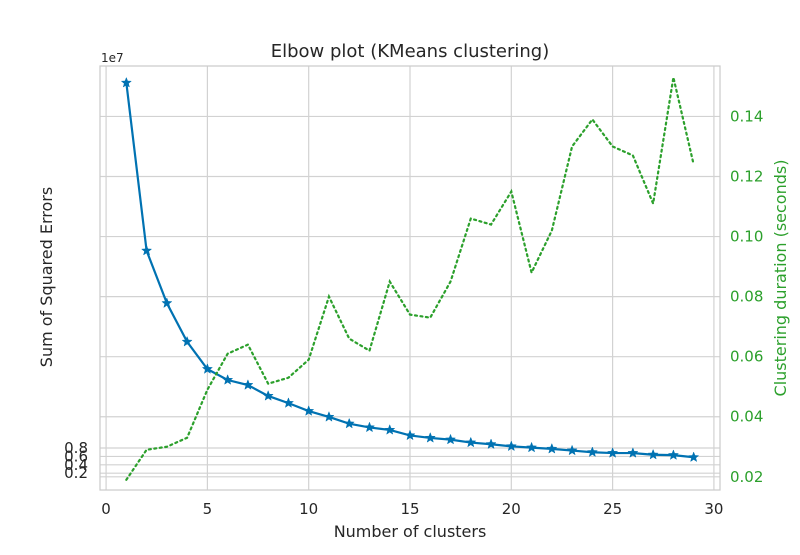 The image size is (800, 555). Describe the element at coordinates (746, 177) in the screenshot. I see `y2-tick-label: 0.12` at that location.